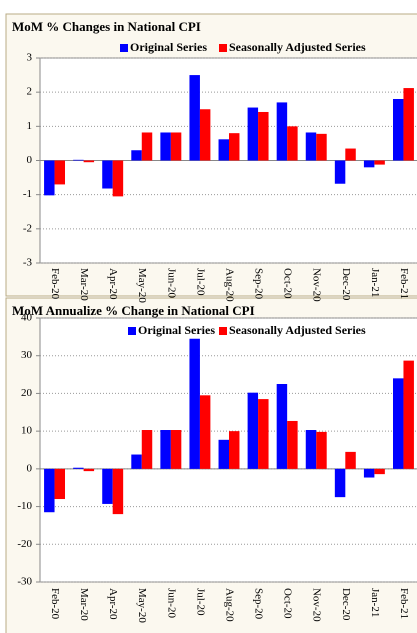  Describe the element at coordinates (30, 92) in the screenshot. I see `y-tick-label: 2` at that location.